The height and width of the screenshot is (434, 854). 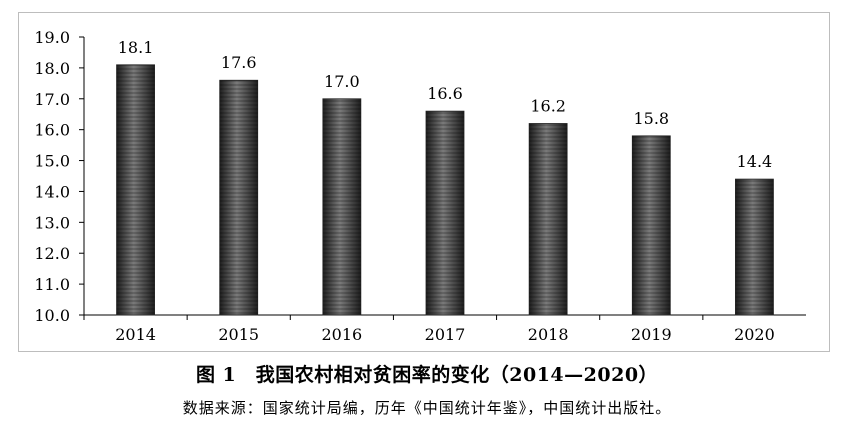 I want to click on y-tick-label: 16.0, so click(x=52, y=130).